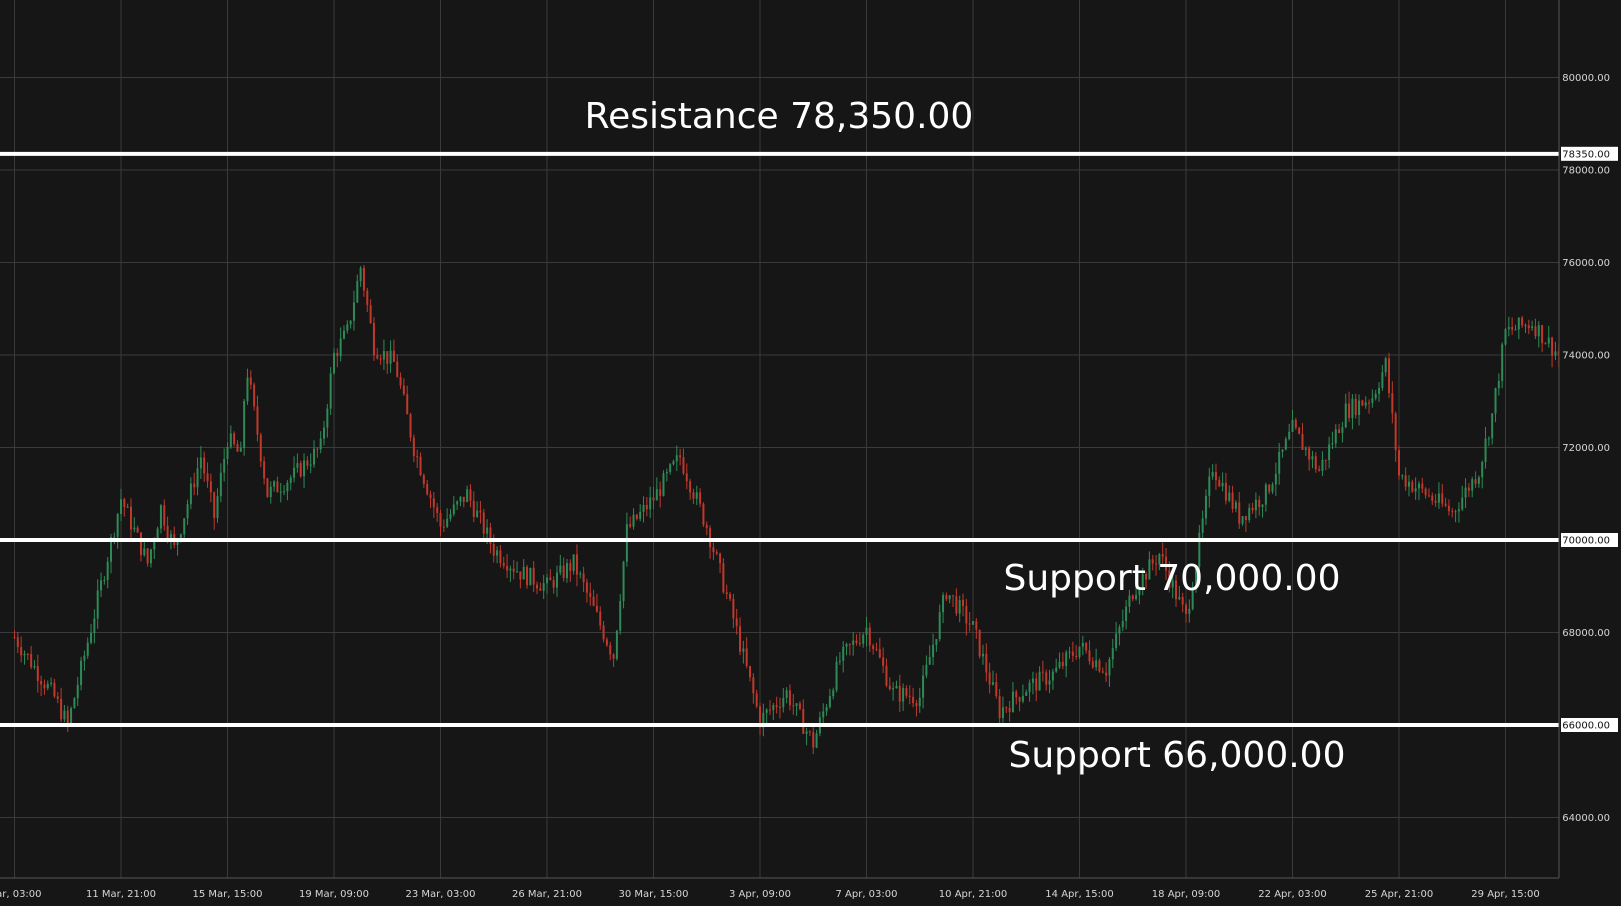 This screenshot has width=1621, height=906. Describe the element at coordinates (228, 894) in the screenshot. I see `time-tick-label: 15 Mar, 15:00` at that location.